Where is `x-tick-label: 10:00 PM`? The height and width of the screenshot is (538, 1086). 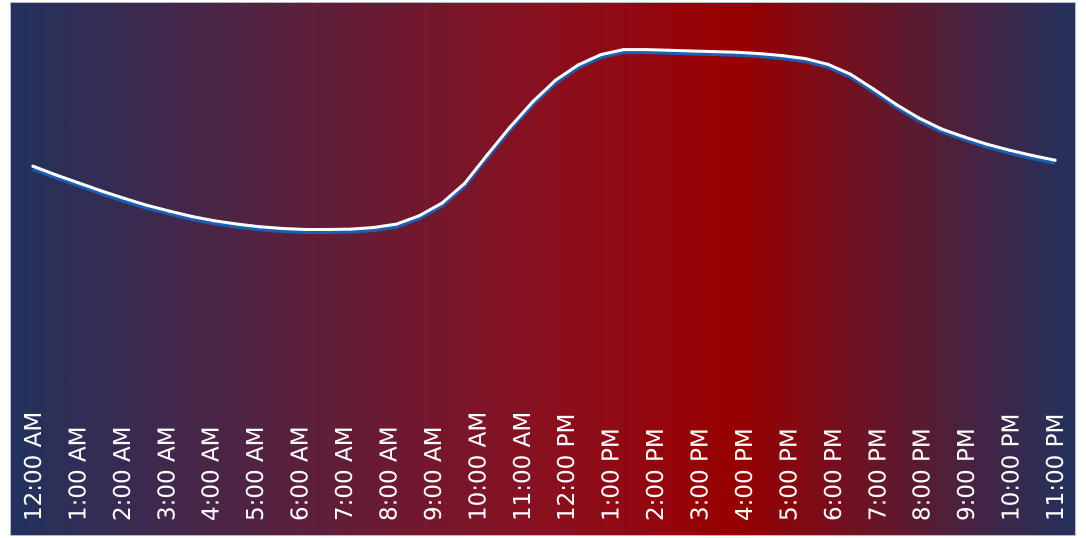
x-tick-label: 10:00 PM is located at coordinates (1012, 467).